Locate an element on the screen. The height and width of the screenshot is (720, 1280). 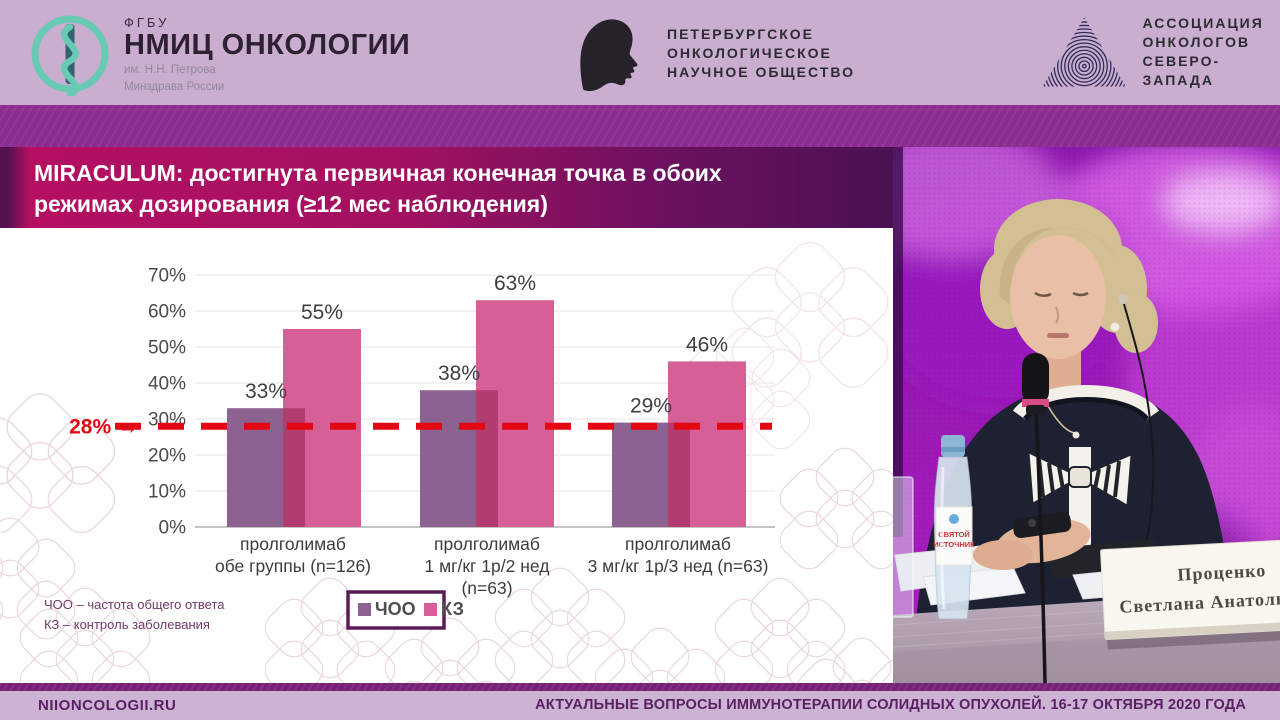
value-label-kz-1: 63% is located at coordinates (515, 283).